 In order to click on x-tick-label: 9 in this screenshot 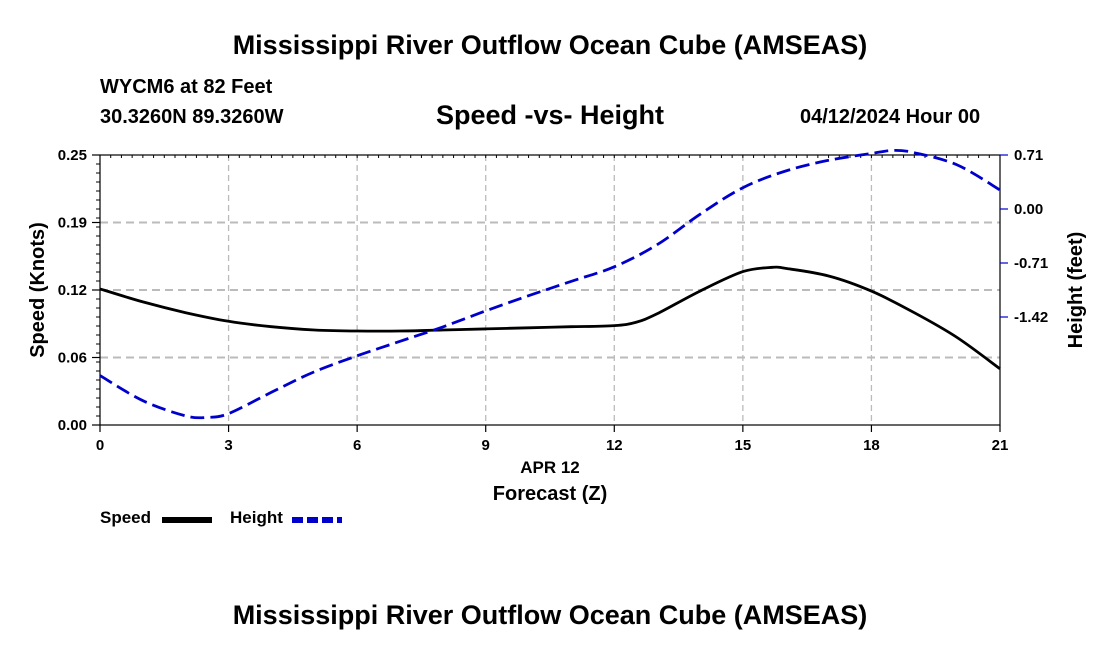, I will do `click(486, 445)`.